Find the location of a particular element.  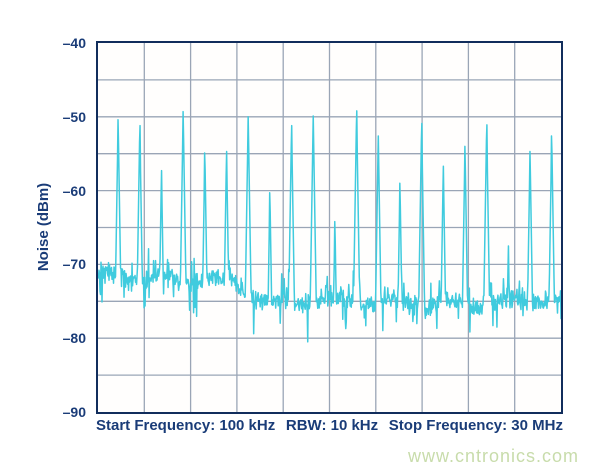

y-tick-label: –50 is located at coordinates (74, 116).